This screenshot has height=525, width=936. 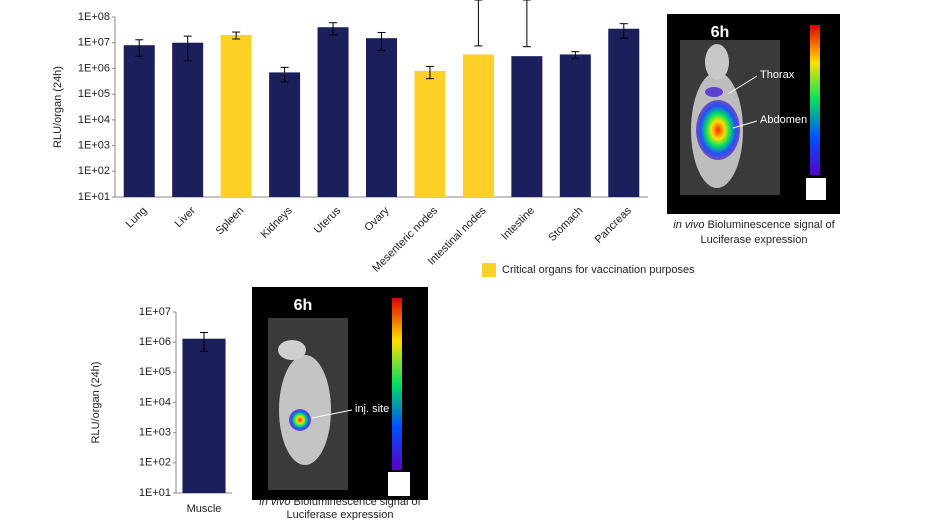 What do you see at coordinates (230, 221) in the screenshot?
I see `x-tick-label: Spleen` at bounding box center [230, 221].